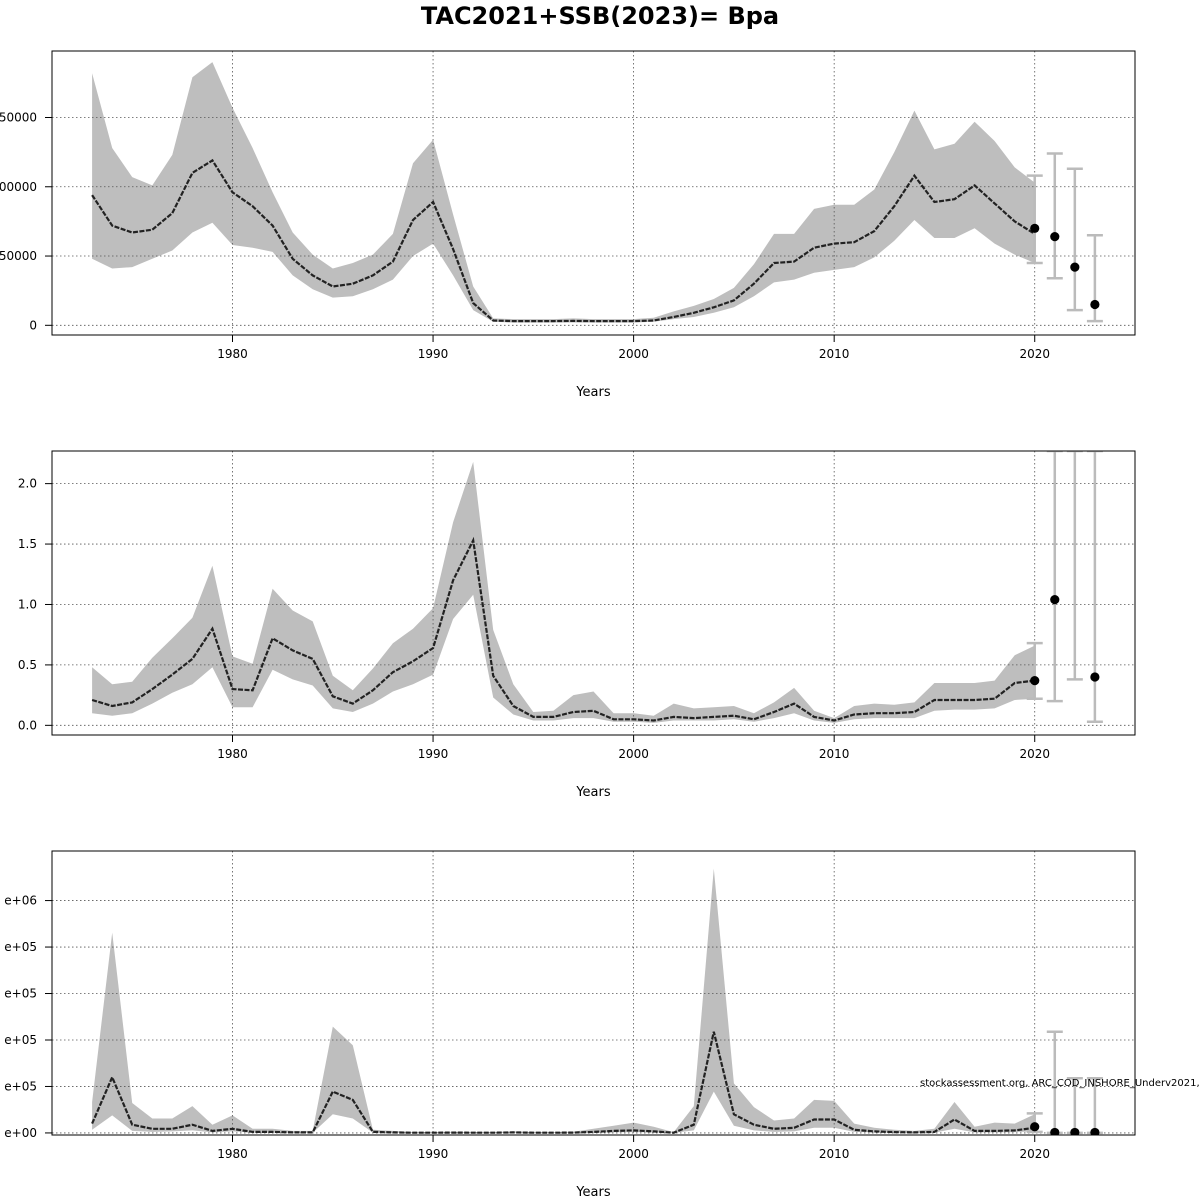 The height and width of the screenshot is (1200, 1200). What do you see at coordinates (33, 325) in the screenshot?
I see `y-tick-label: 0` at bounding box center [33, 325].